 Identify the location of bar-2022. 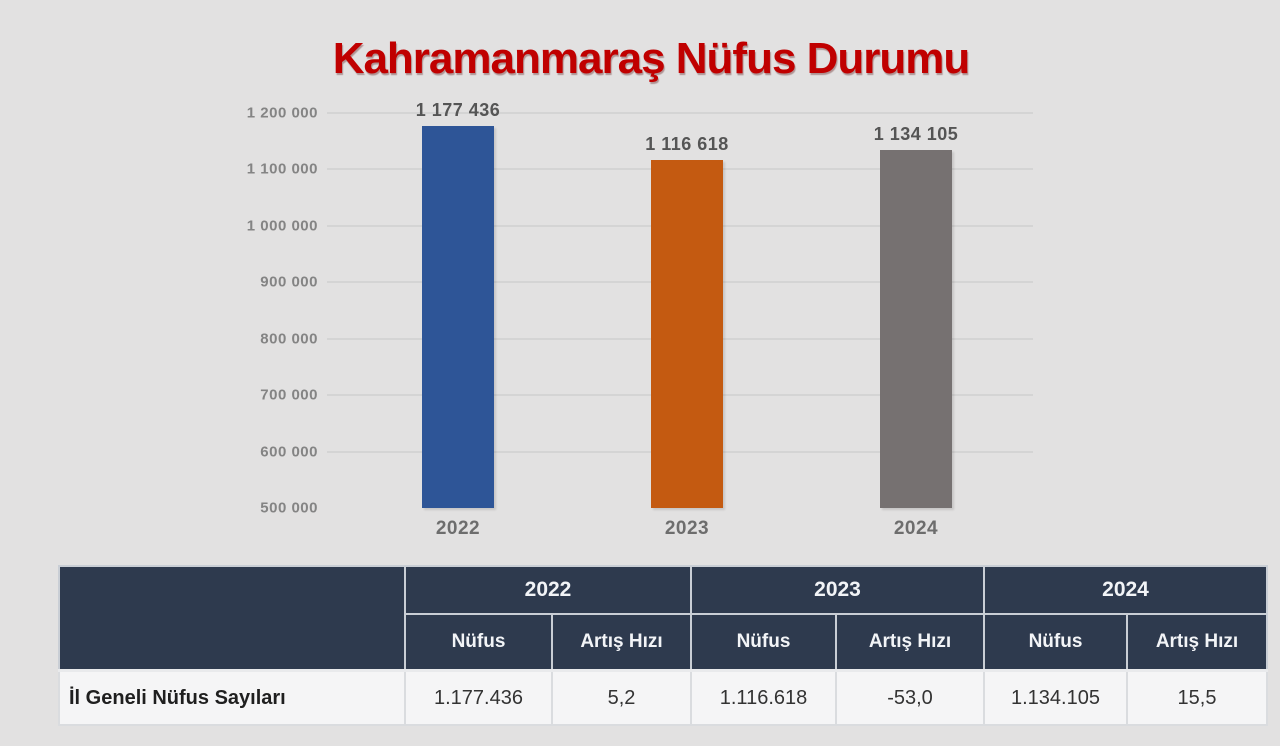
(458, 317).